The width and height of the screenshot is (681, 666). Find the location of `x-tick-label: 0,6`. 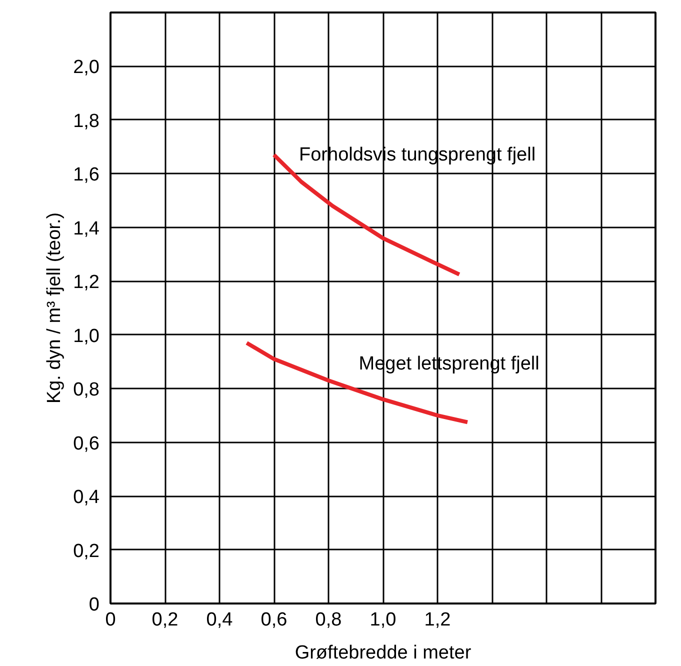

x-tick-label: 0,6 is located at coordinates (274, 620).